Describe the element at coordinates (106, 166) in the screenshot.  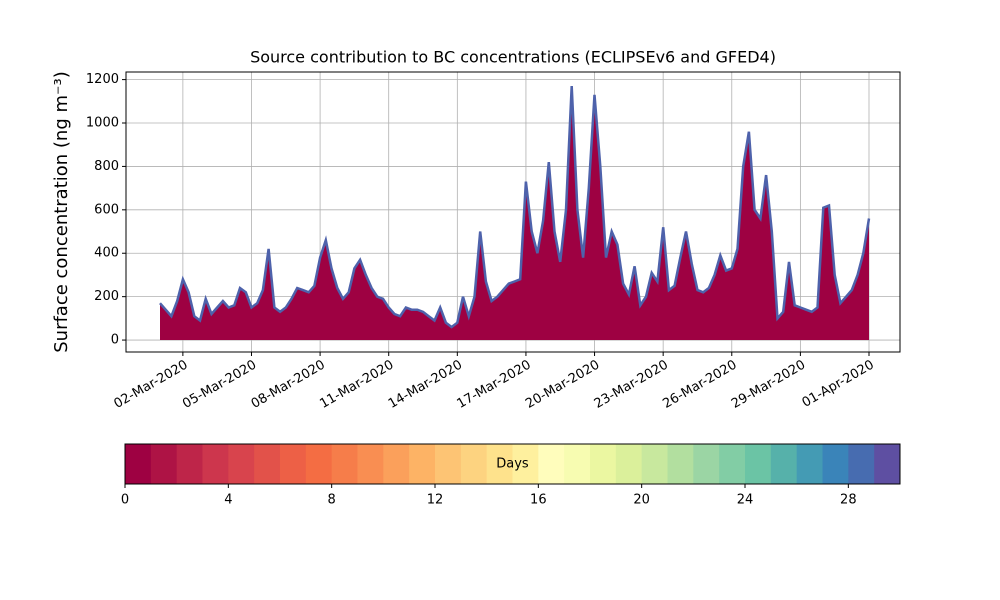
I see `y-tick-label: 800` at that location.